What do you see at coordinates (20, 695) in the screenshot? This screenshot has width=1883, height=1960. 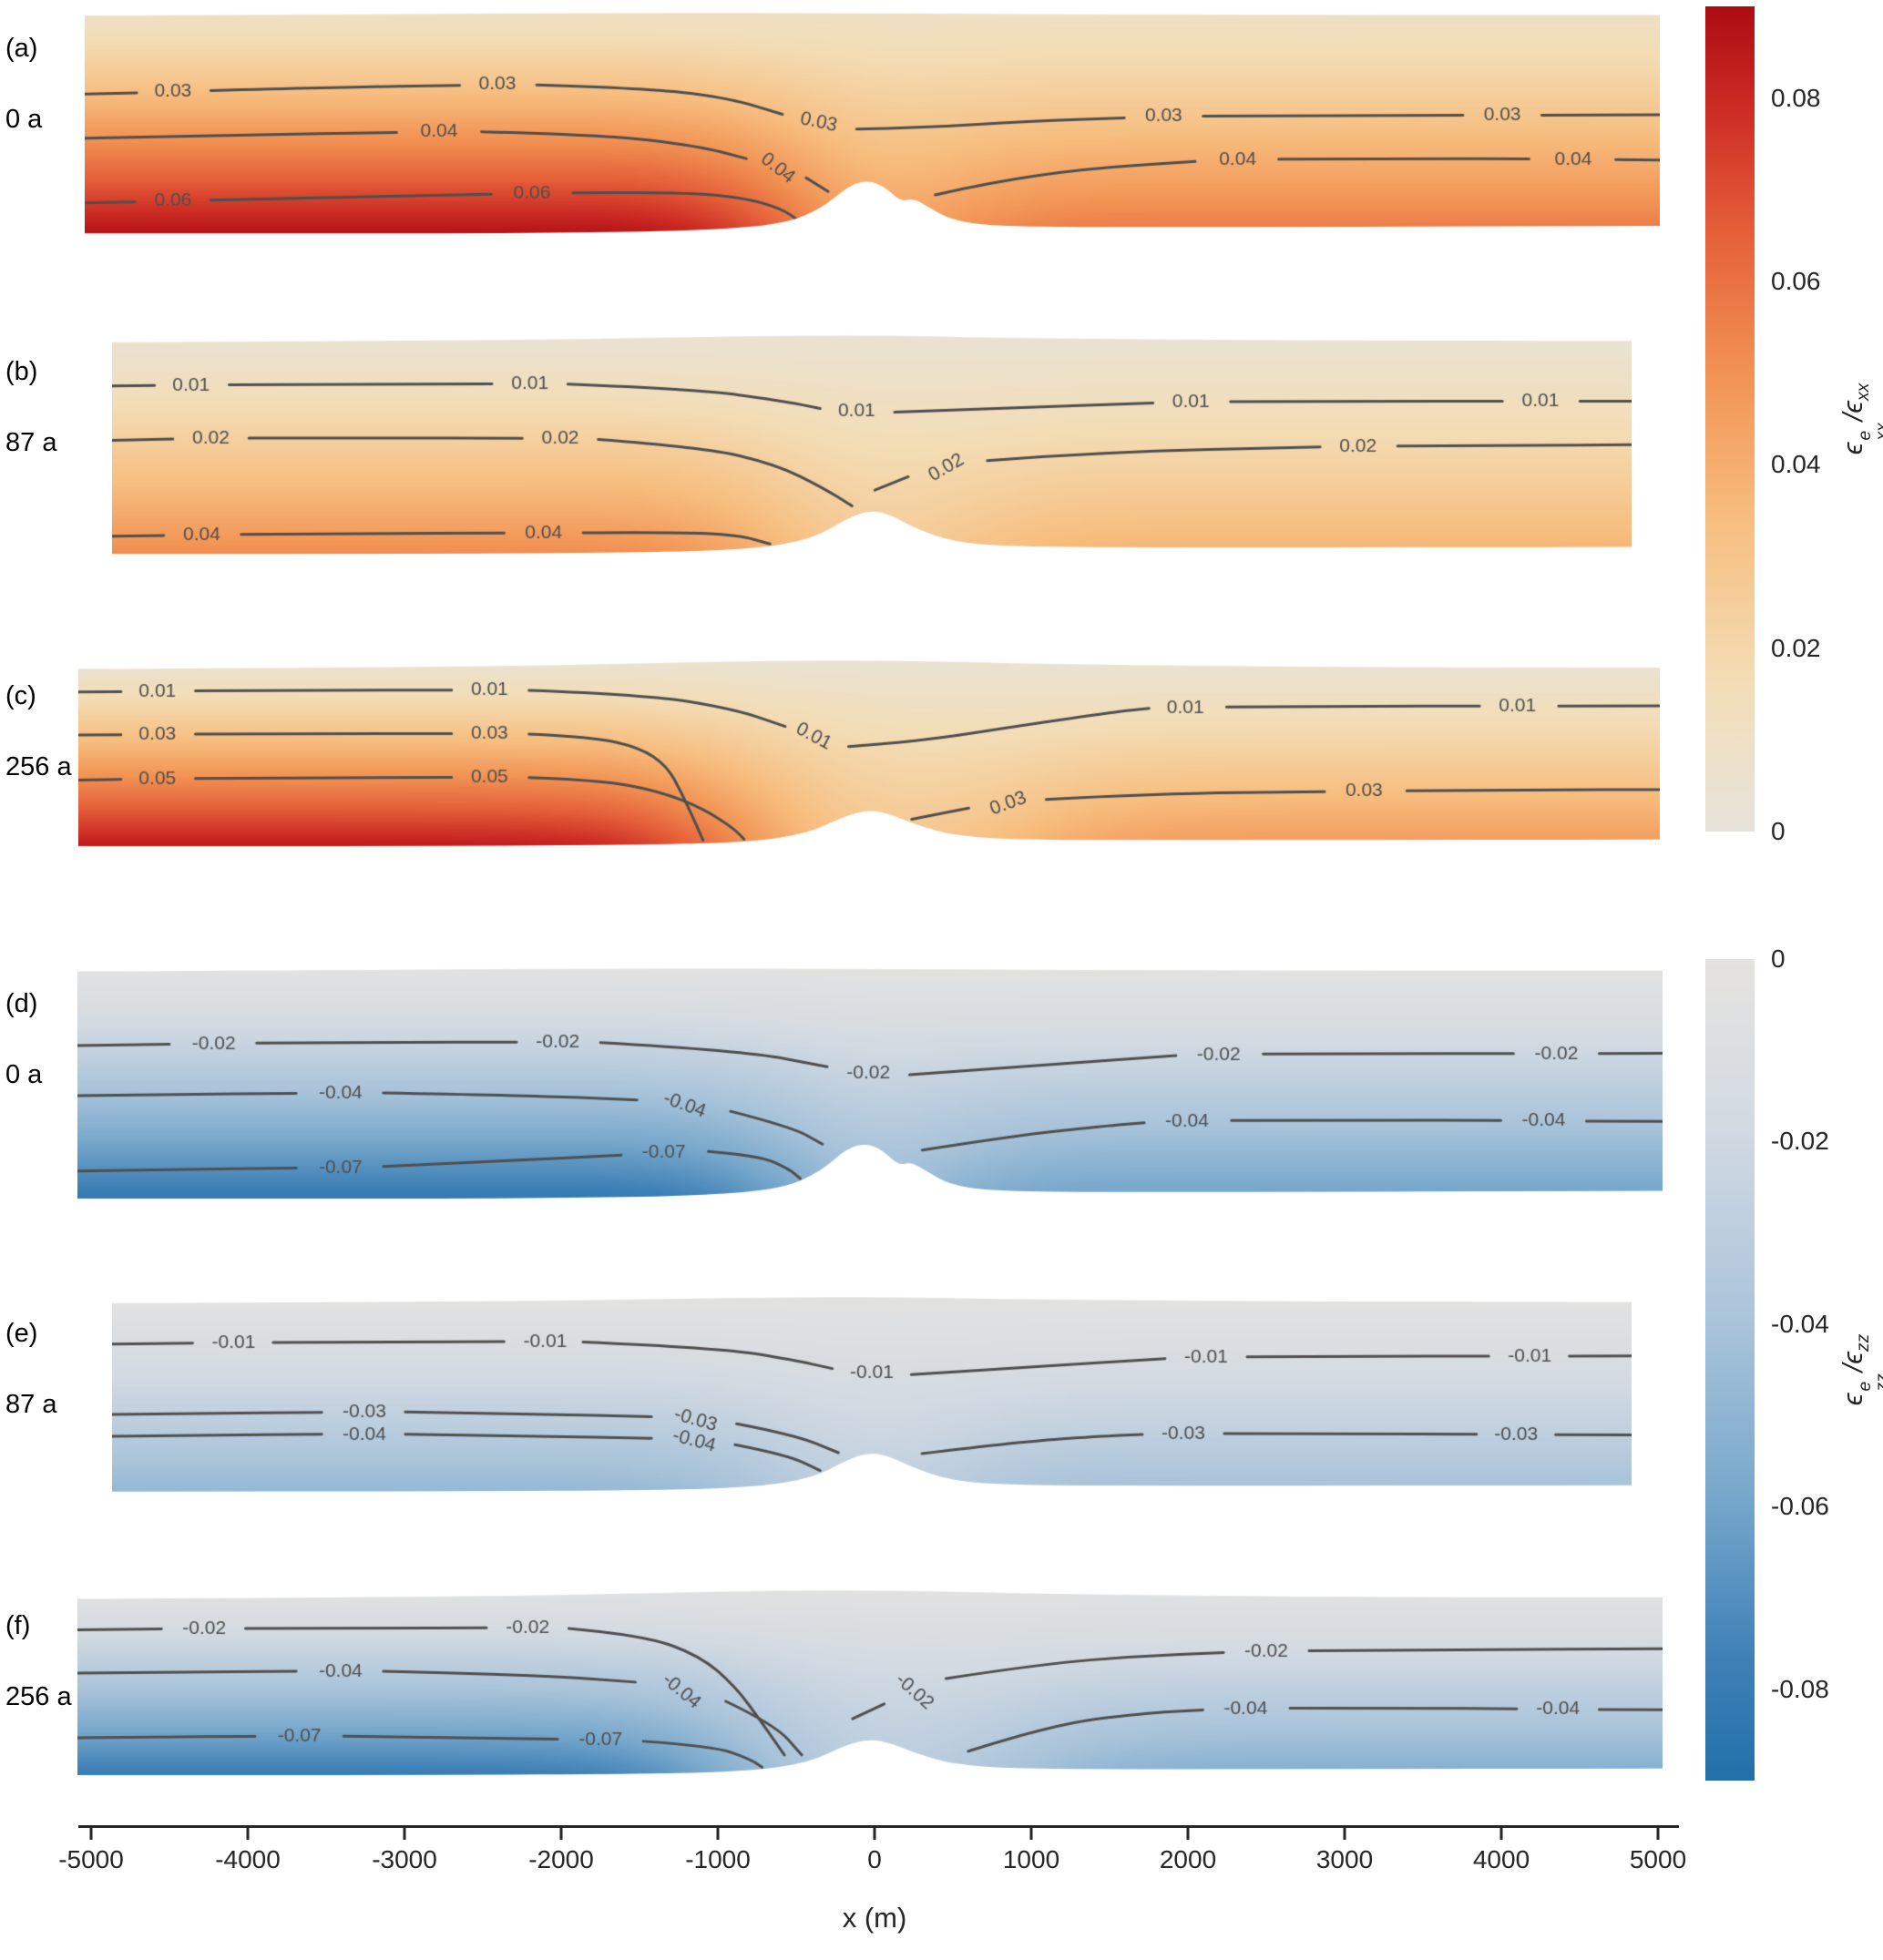 I see `panel-c-label: (c)` at bounding box center [20, 695].